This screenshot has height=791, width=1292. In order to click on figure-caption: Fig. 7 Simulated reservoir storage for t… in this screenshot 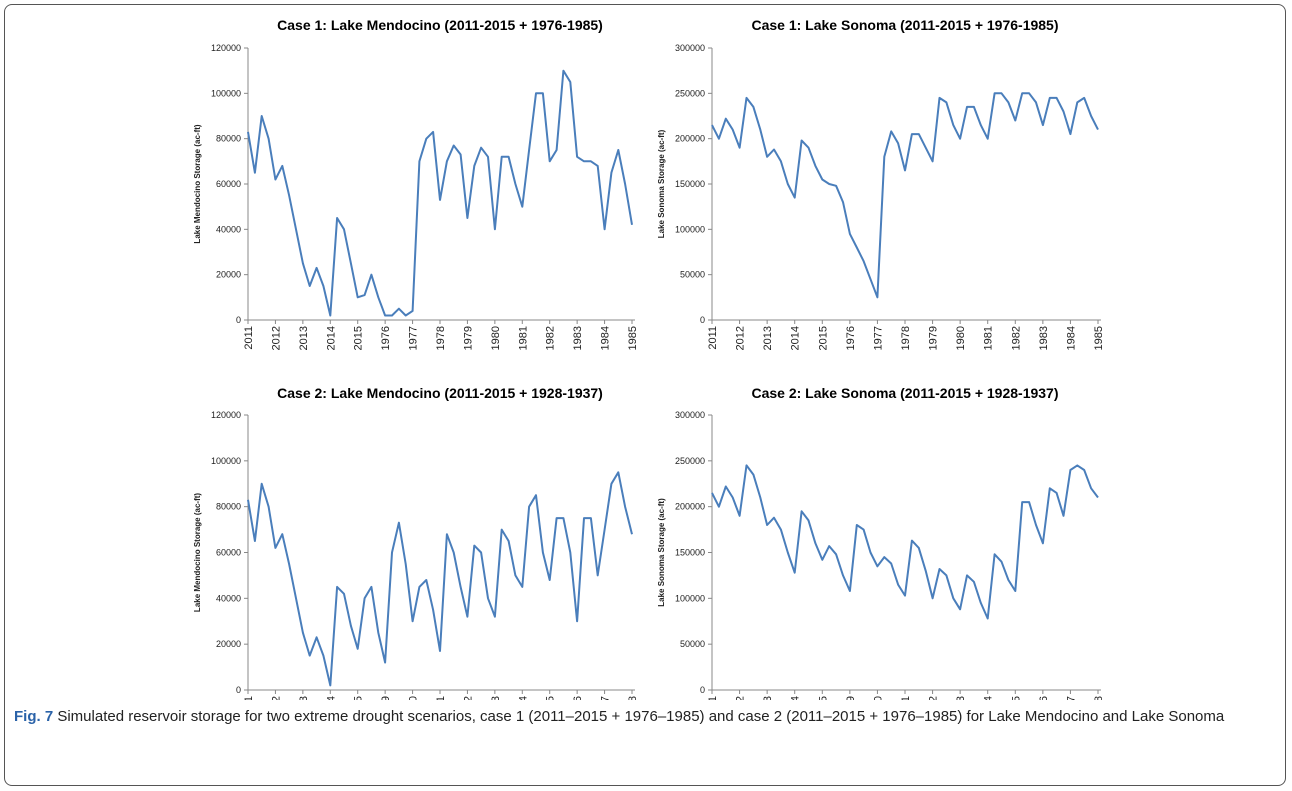, I will do `click(645, 716)`.